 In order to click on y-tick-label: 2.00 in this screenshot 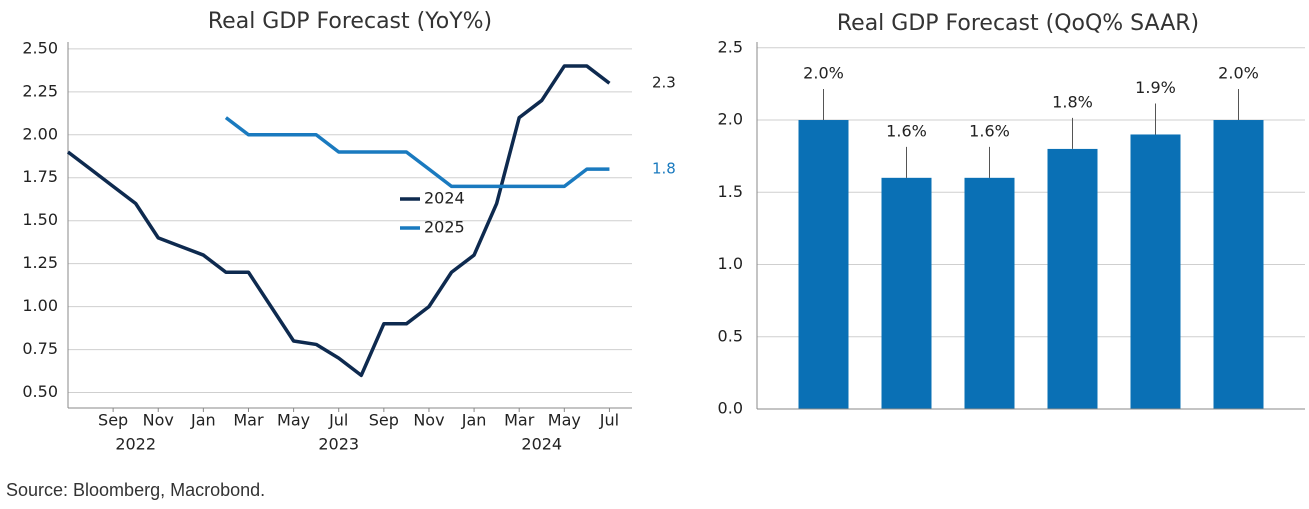, I will do `click(40, 133)`.